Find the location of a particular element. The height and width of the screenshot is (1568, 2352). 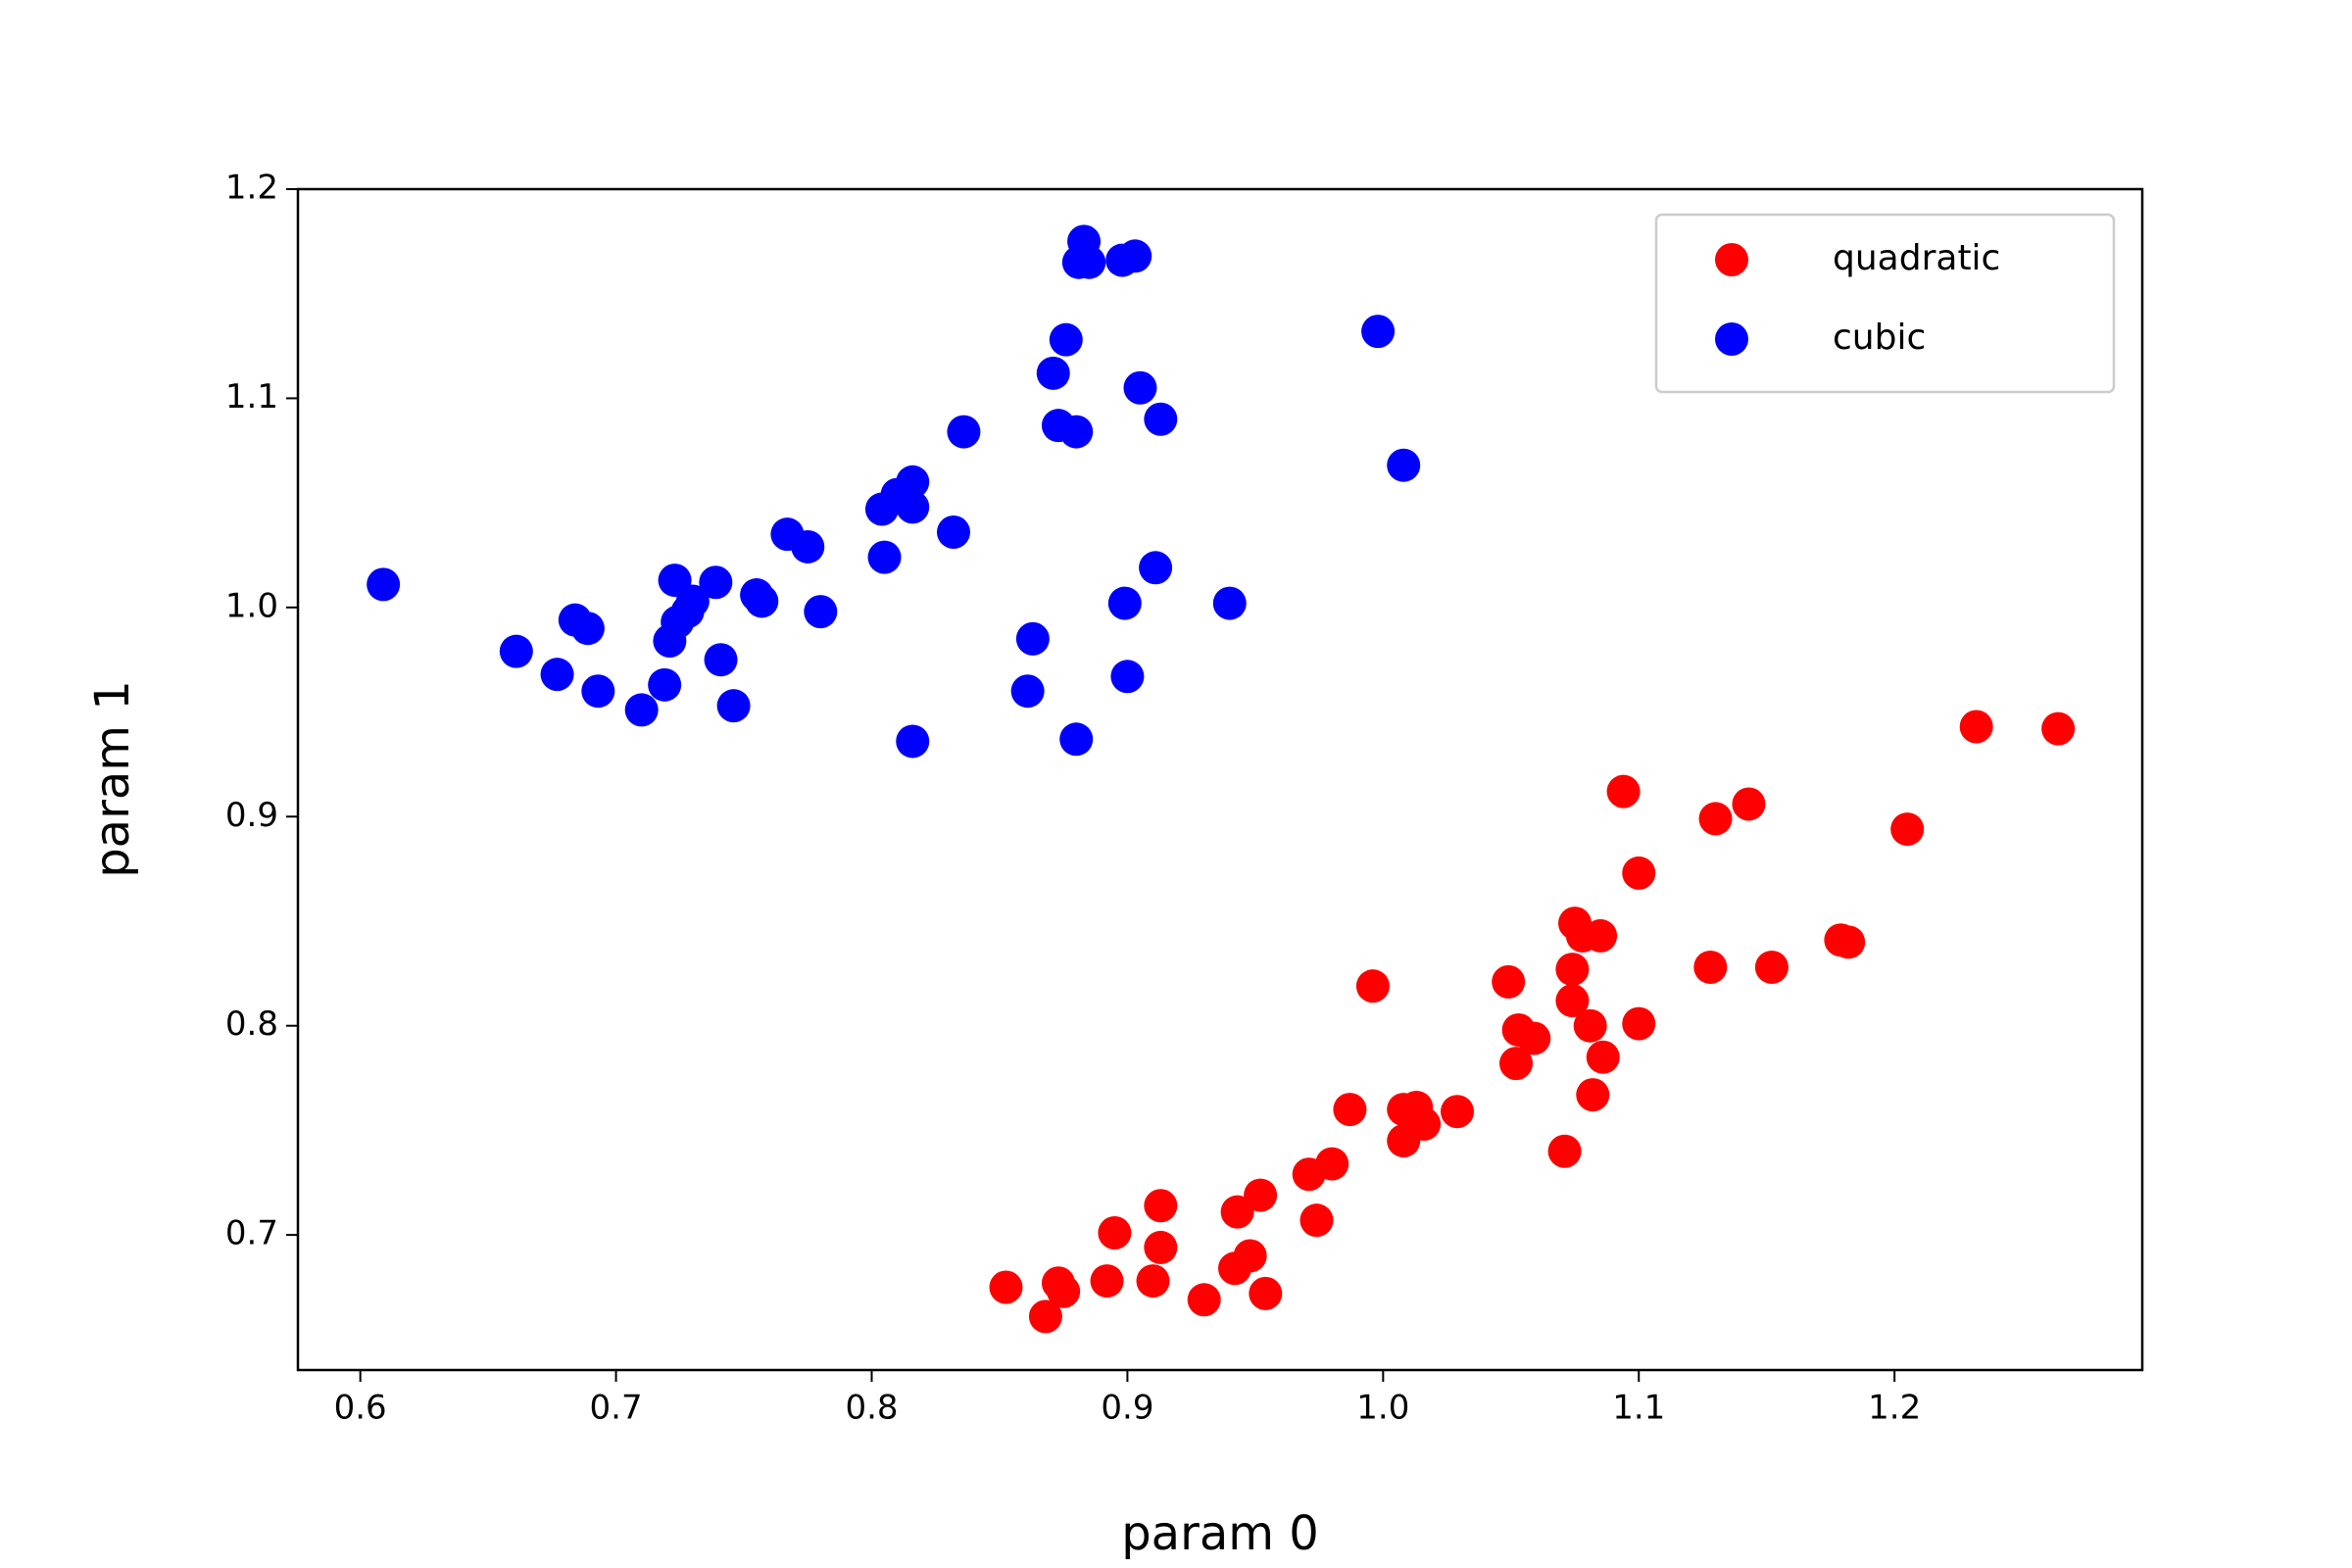

x-tick-label: 0.6 is located at coordinates (360, 1408).